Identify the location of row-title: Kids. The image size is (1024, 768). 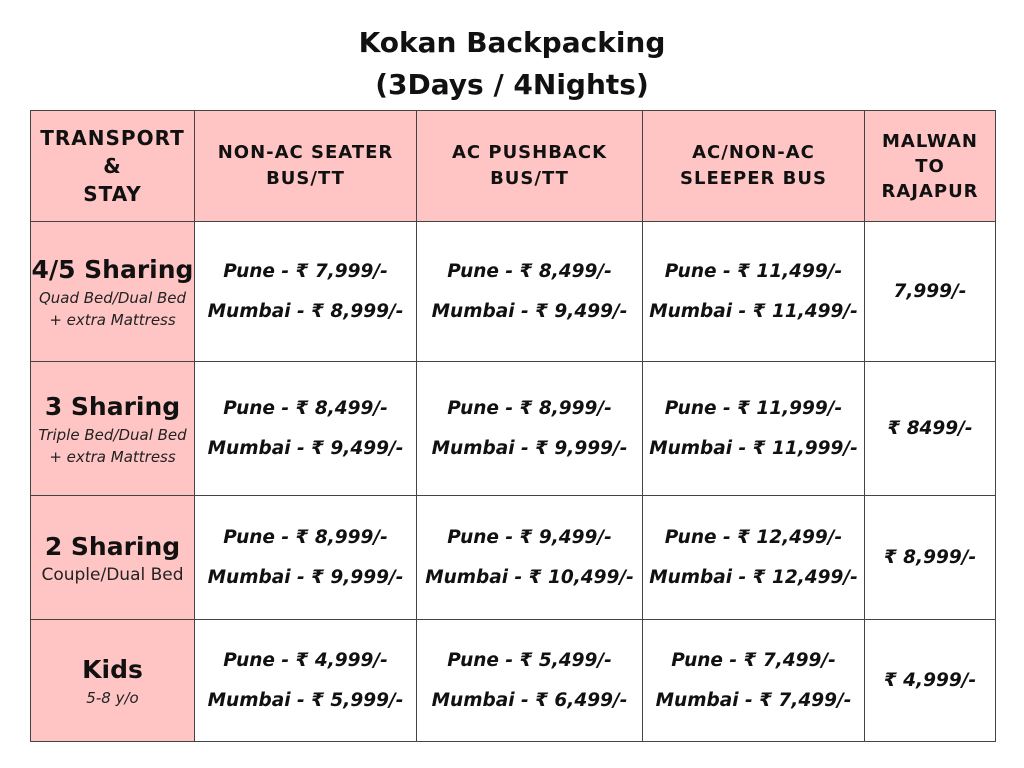
(112, 669).